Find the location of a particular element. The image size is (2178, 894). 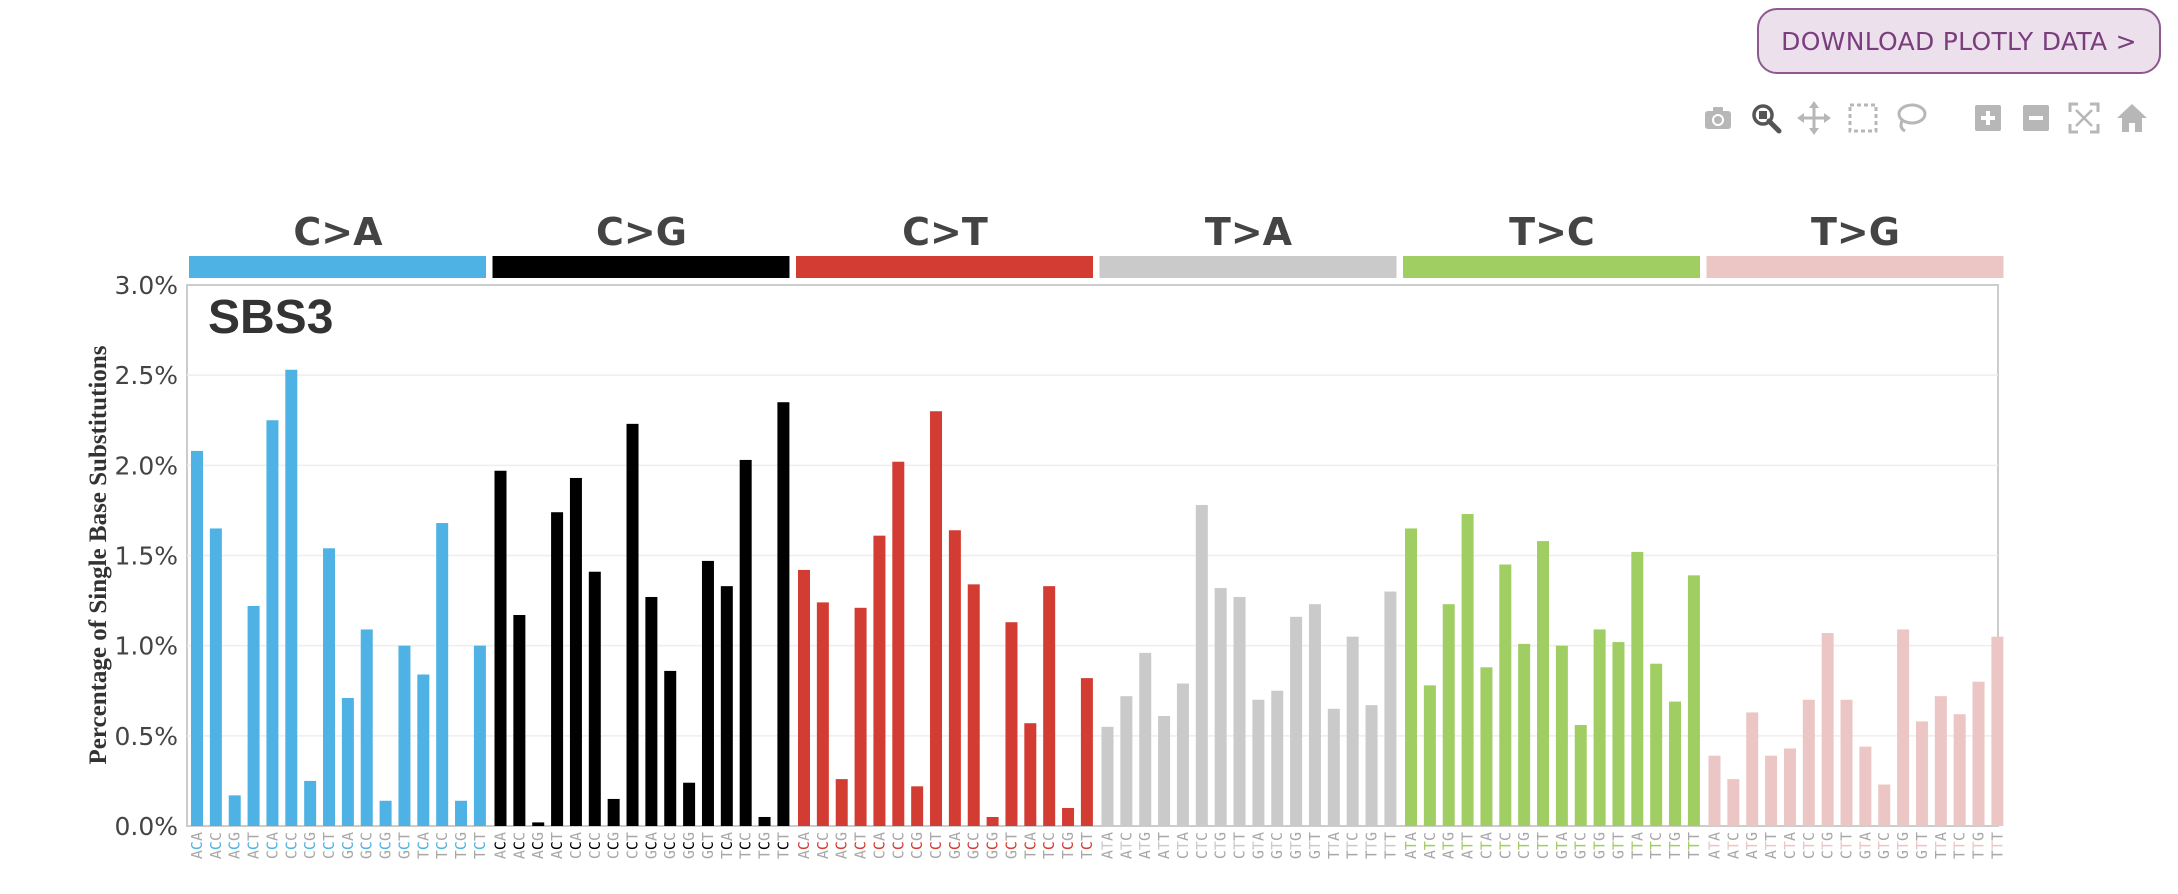

bar-c-to-g-ACA is located at coordinates (500, 648).